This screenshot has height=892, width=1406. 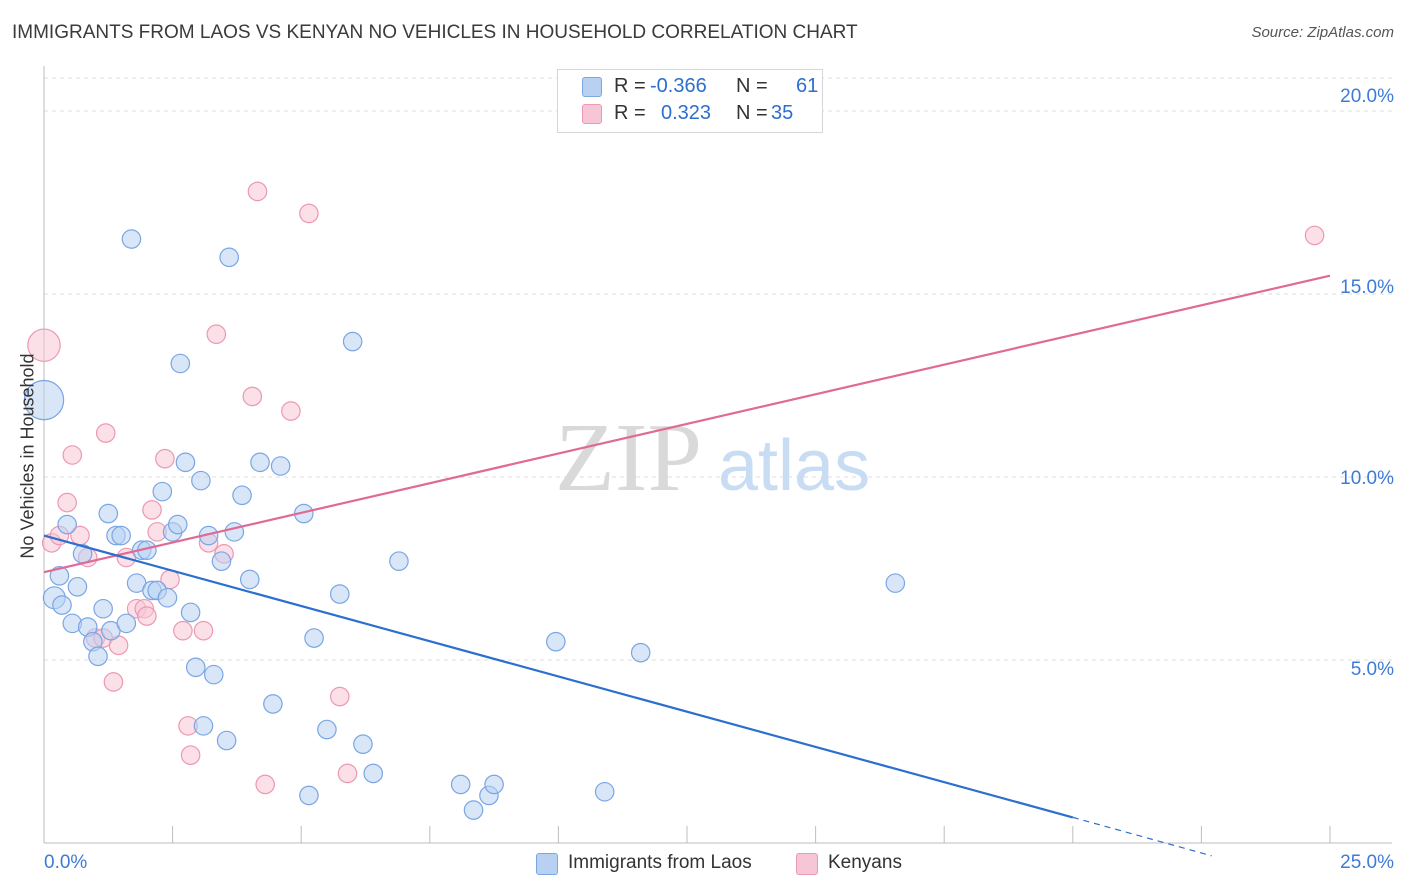 I want to click on y-axis-label: No Vehicles in Household, so click(x=27, y=456).